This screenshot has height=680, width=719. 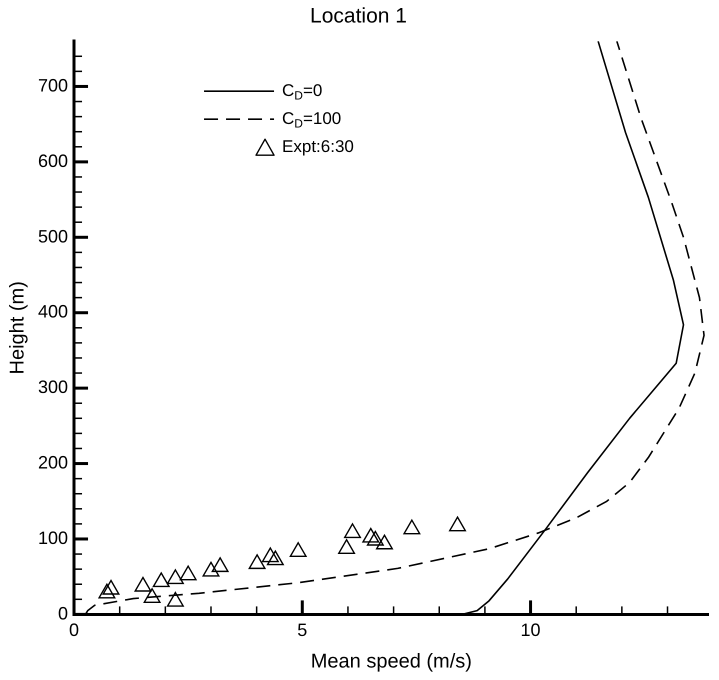 I want to click on x-tick-label: 10, so click(x=530, y=630).